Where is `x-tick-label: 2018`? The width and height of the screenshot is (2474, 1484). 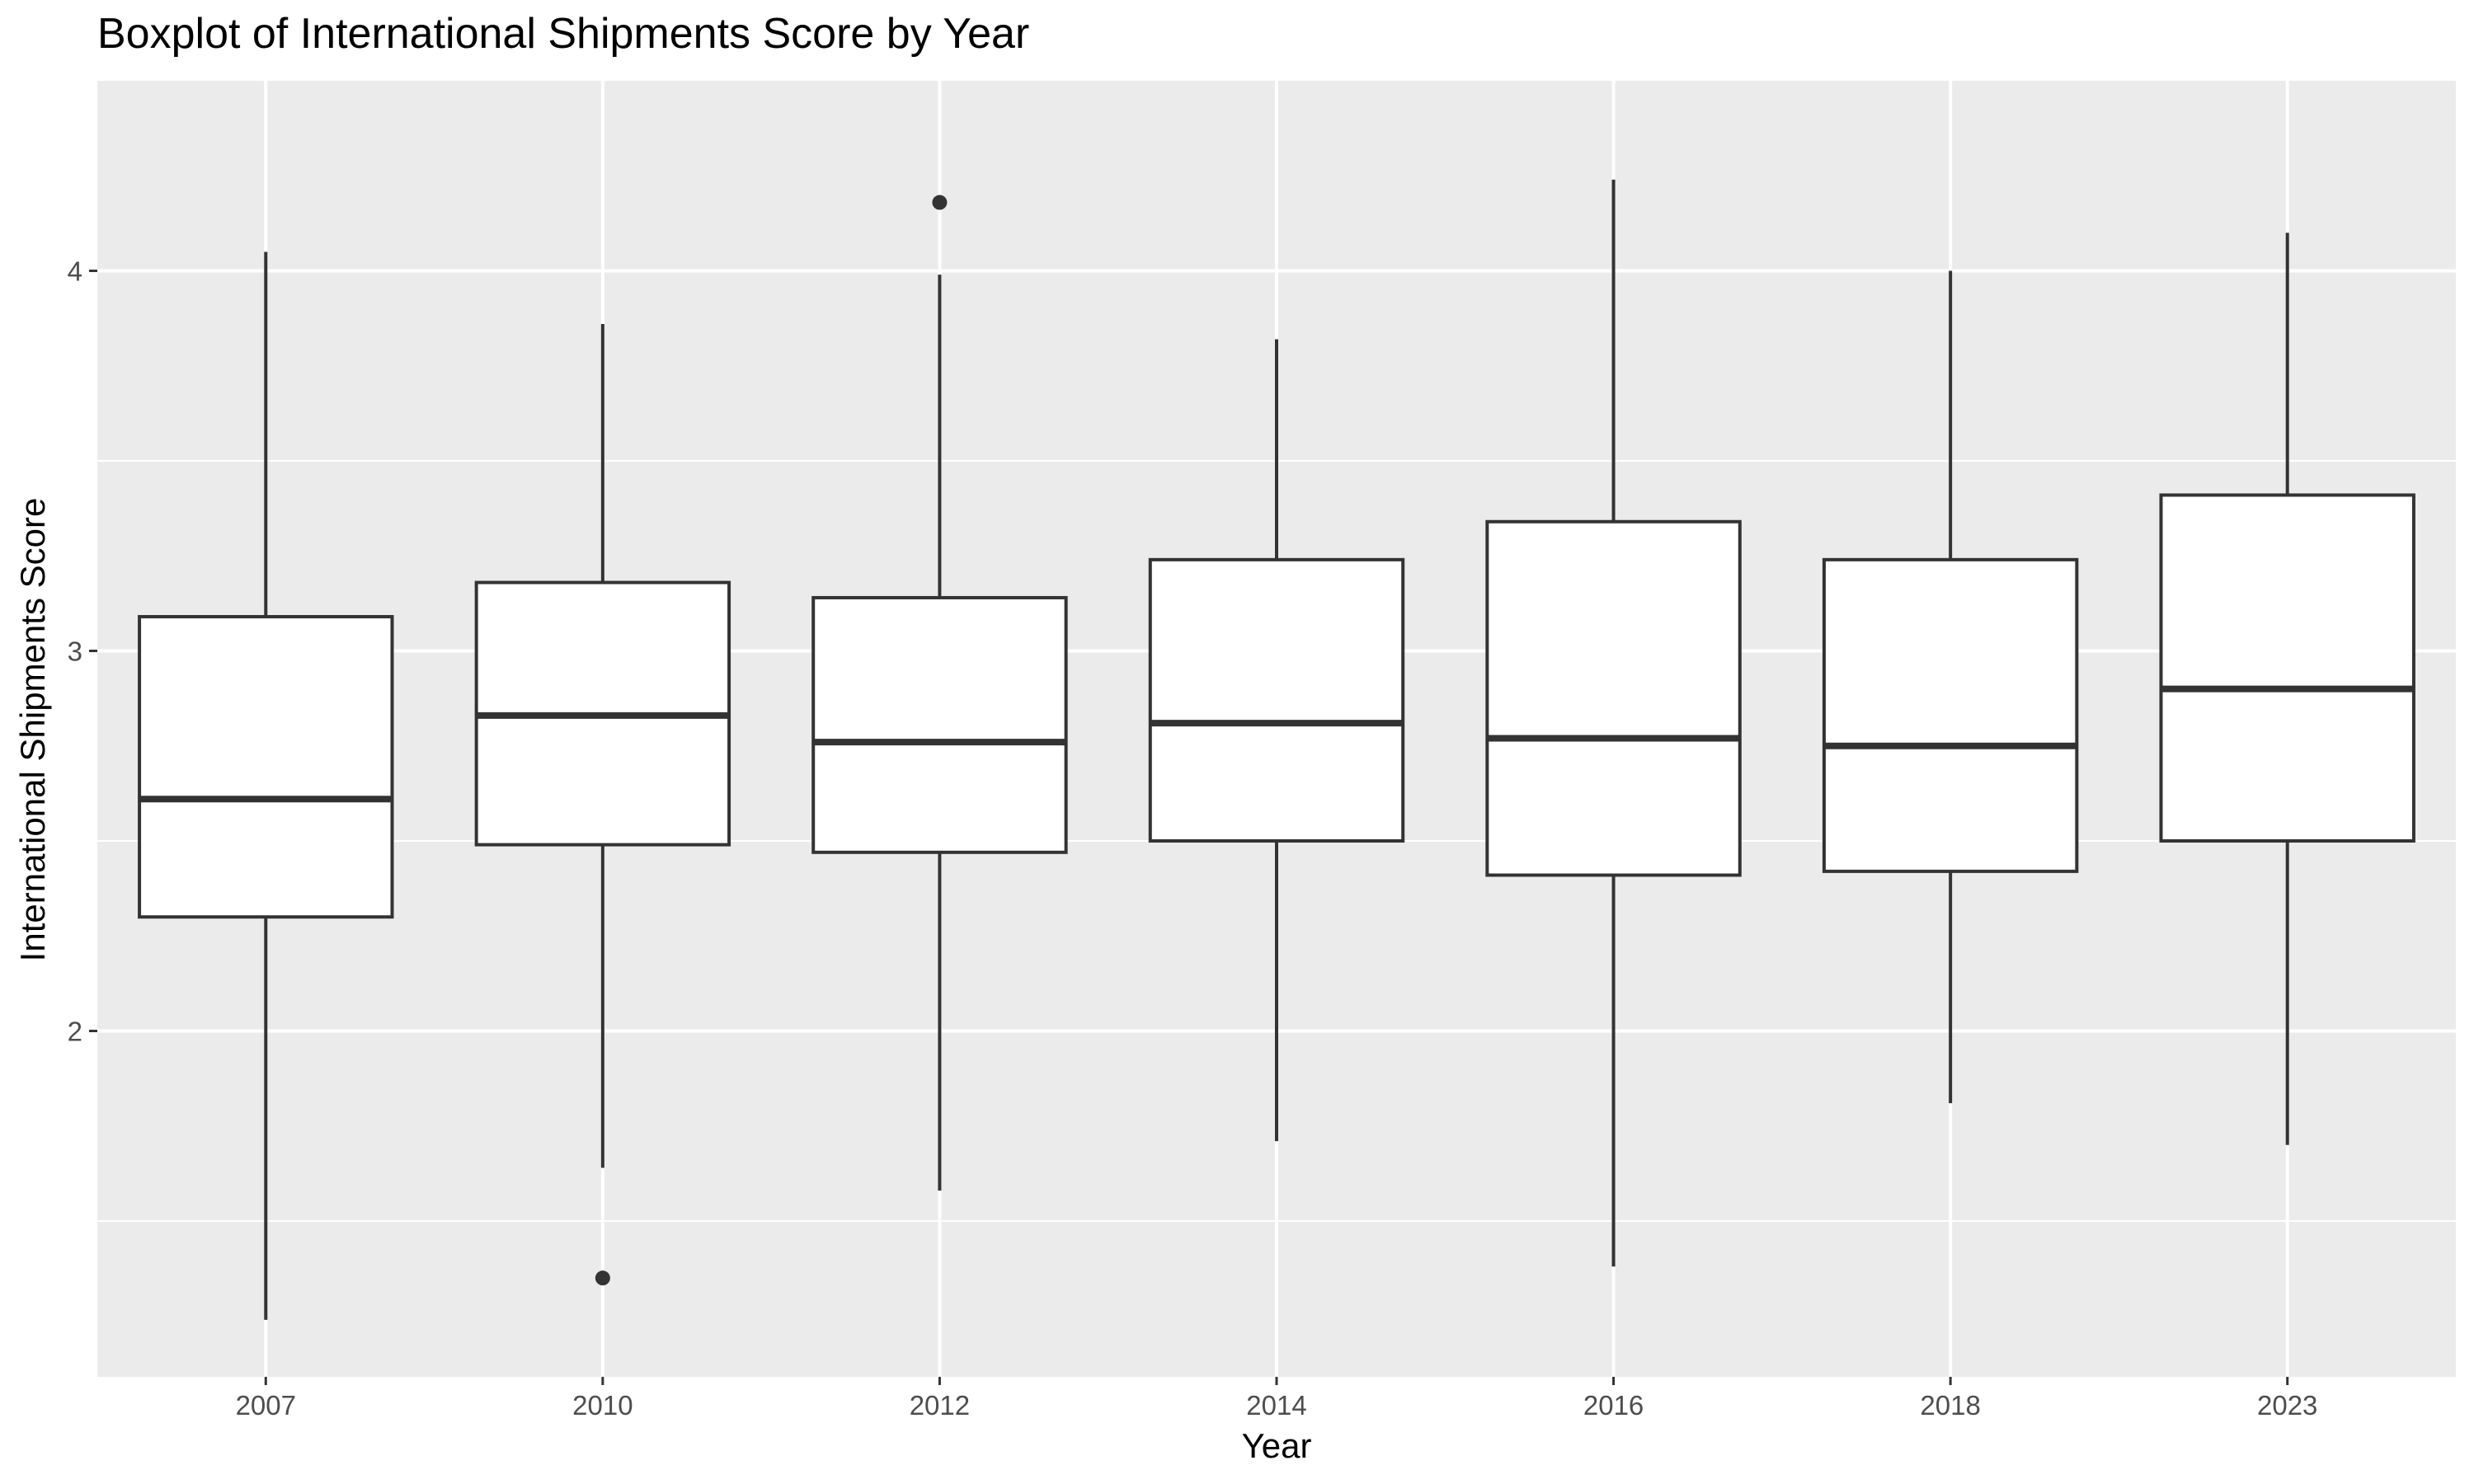 x-tick-label: 2018 is located at coordinates (1950, 1405).